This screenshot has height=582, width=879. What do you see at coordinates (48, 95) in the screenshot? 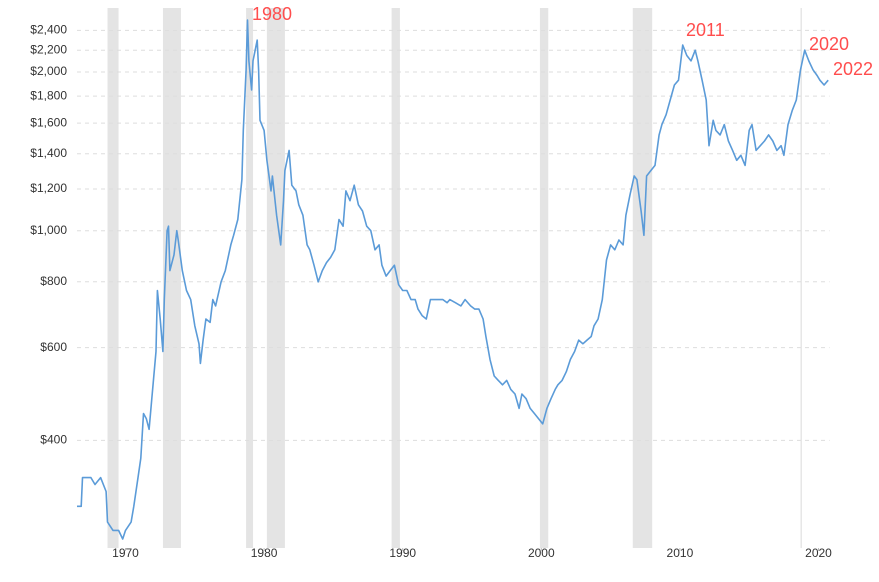
I see `y-tick-label: $1,800` at bounding box center [48, 95].